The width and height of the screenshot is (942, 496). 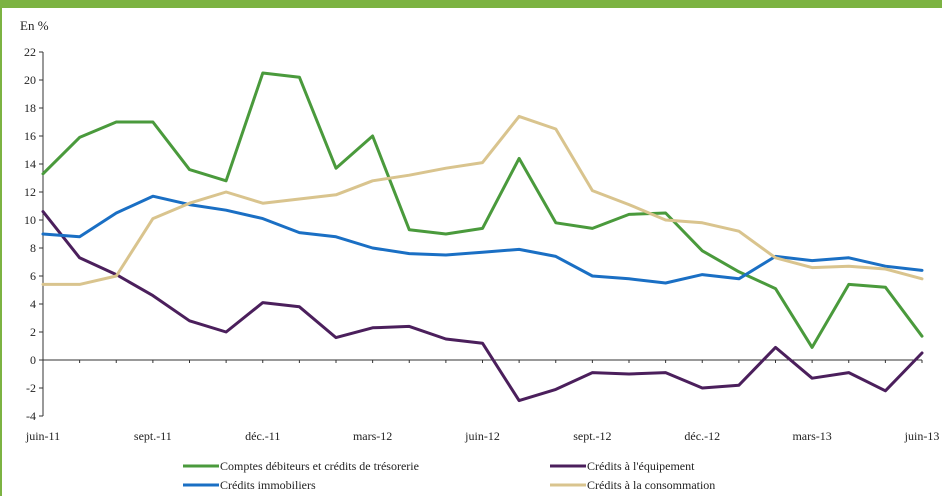 What do you see at coordinates (30, 136) in the screenshot?
I see `y-tick-label: 16` at bounding box center [30, 136].